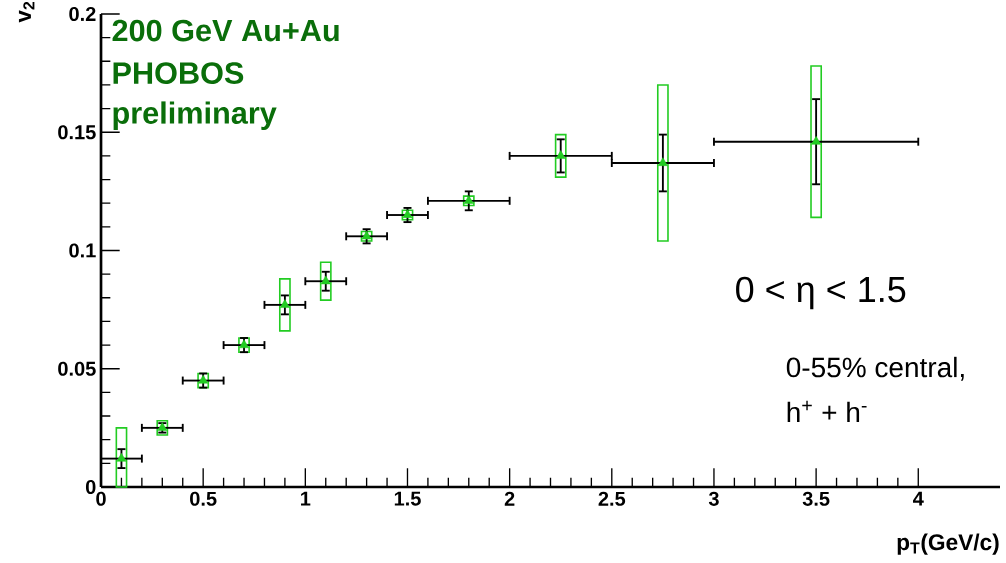 This screenshot has width=1006, height=563. What do you see at coordinates (26, 12) in the screenshot?
I see `y-axis-title: v$_{2}$` at bounding box center [26, 12].